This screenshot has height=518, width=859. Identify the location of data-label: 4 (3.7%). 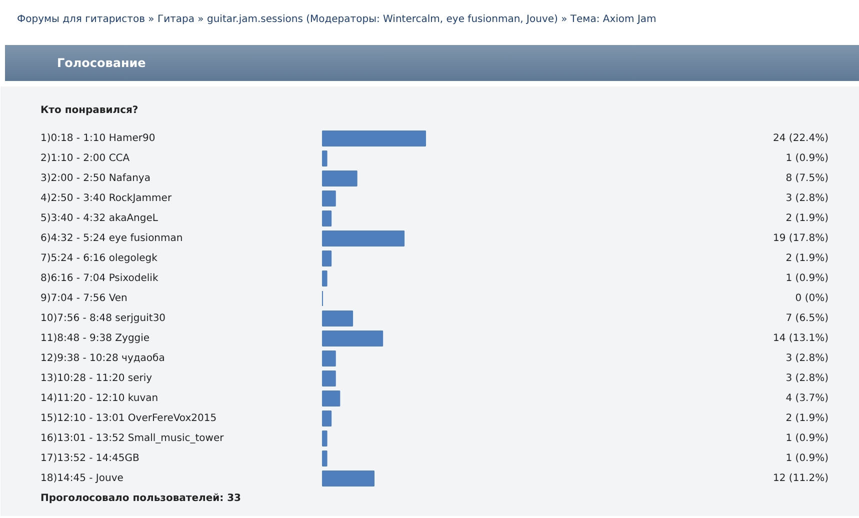
(807, 398).